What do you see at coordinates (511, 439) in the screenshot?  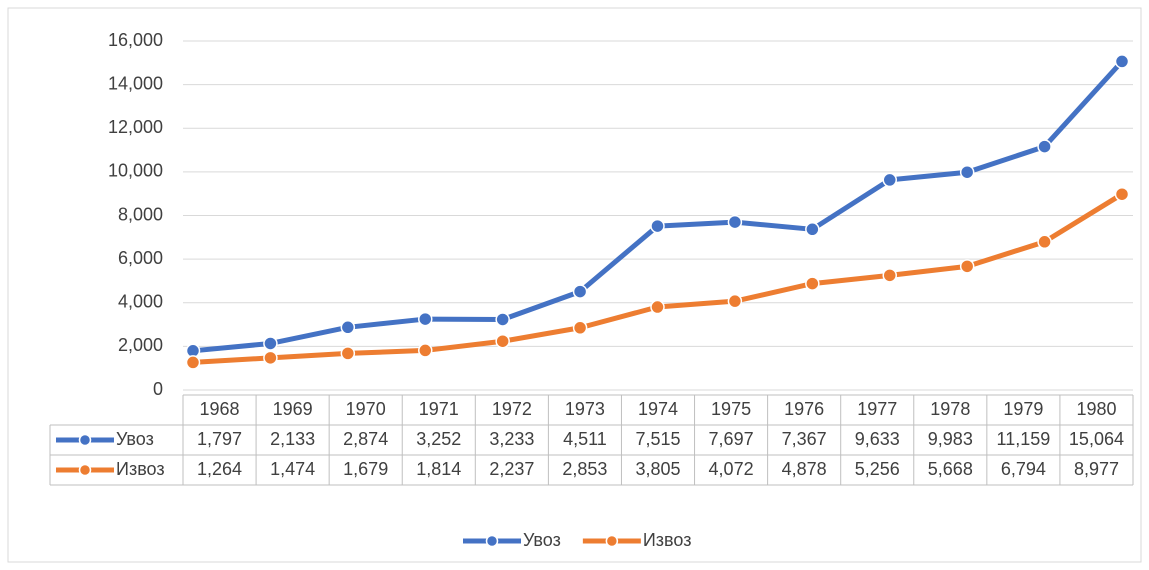 I see `table-cell: 3,233` at bounding box center [511, 439].